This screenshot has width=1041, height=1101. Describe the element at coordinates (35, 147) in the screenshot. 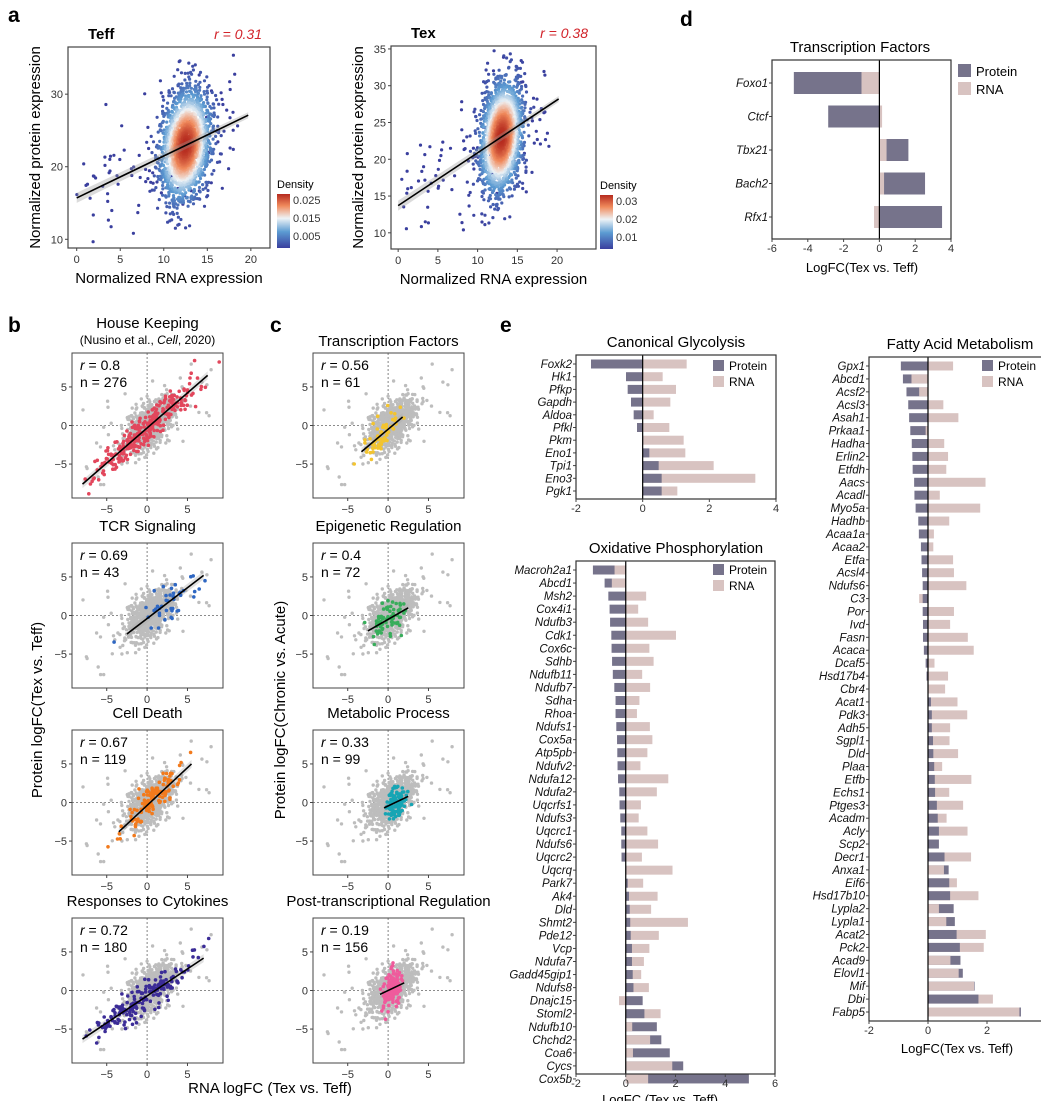

I see `y-axis-label: Normalized protein expression` at that location.